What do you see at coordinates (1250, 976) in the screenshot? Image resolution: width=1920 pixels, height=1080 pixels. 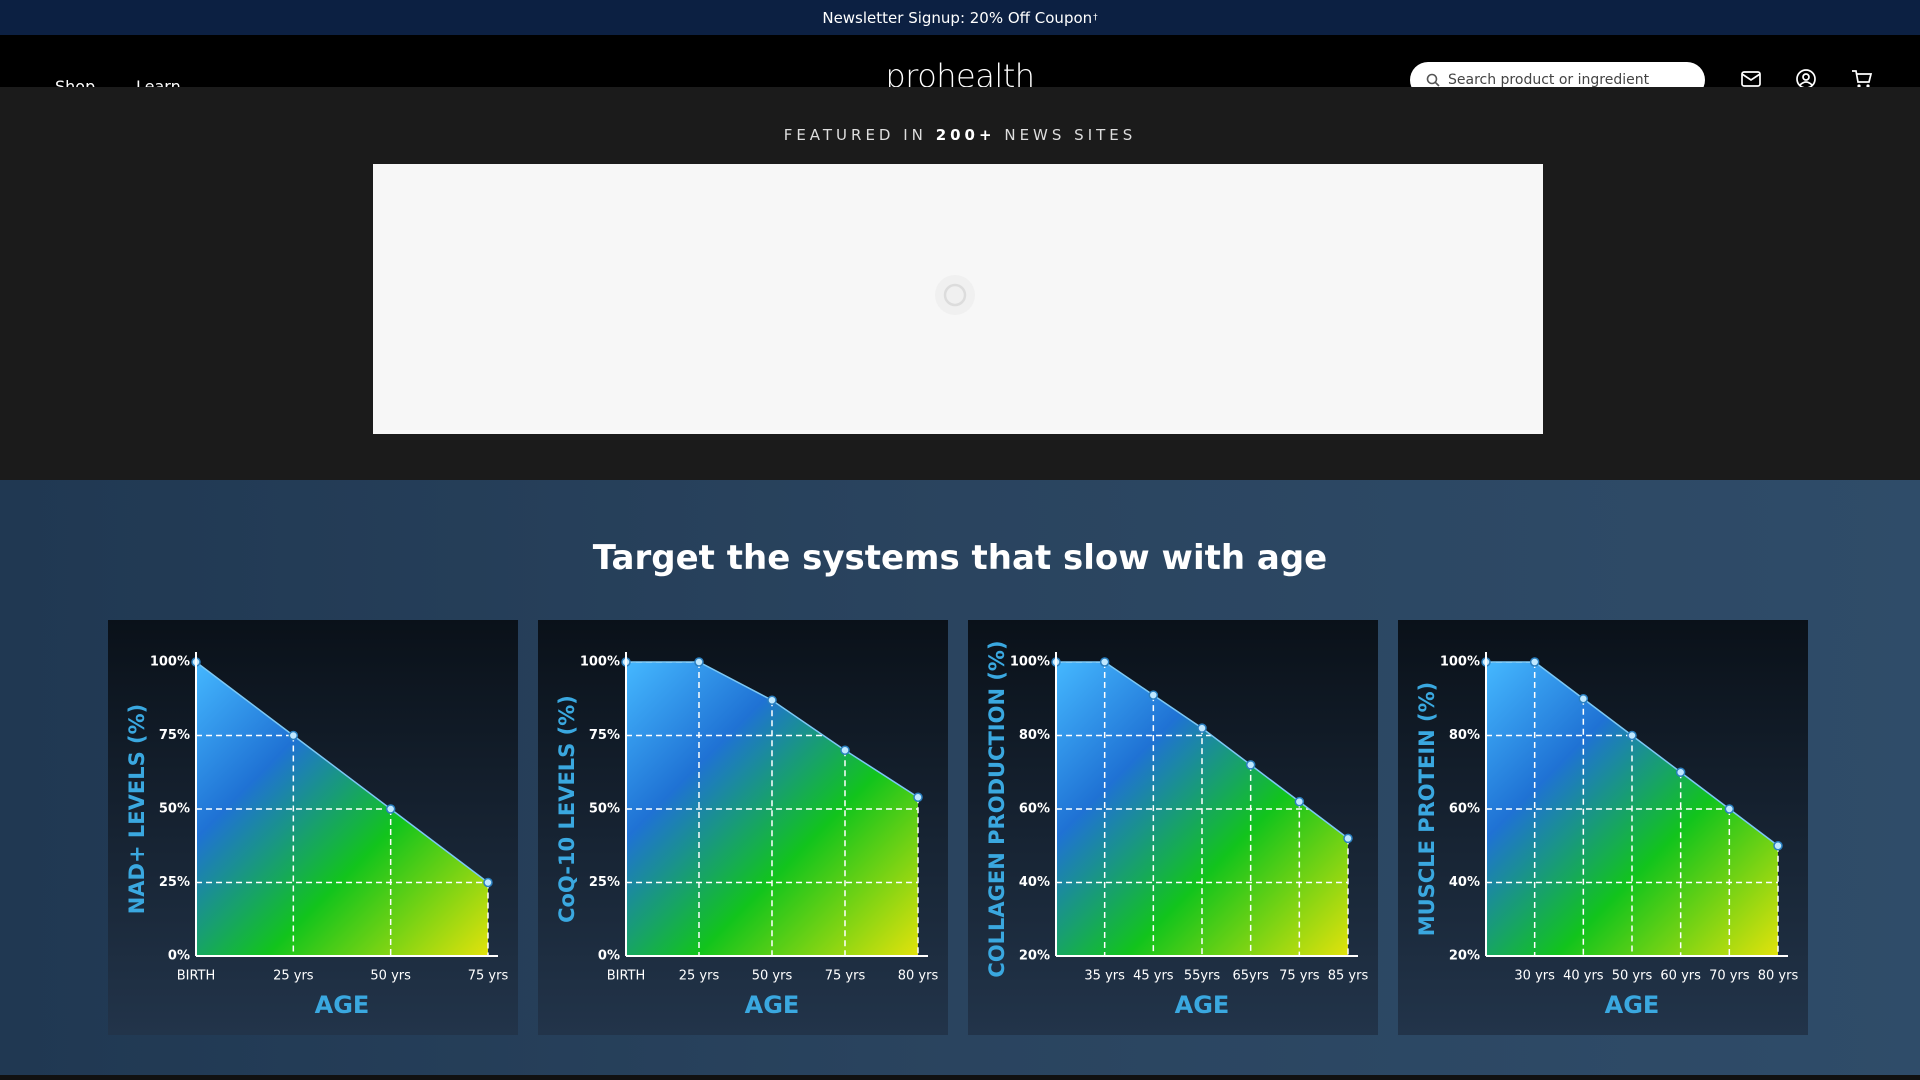 I see `x-tick-label: 65yrs` at bounding box center [1250, 976].